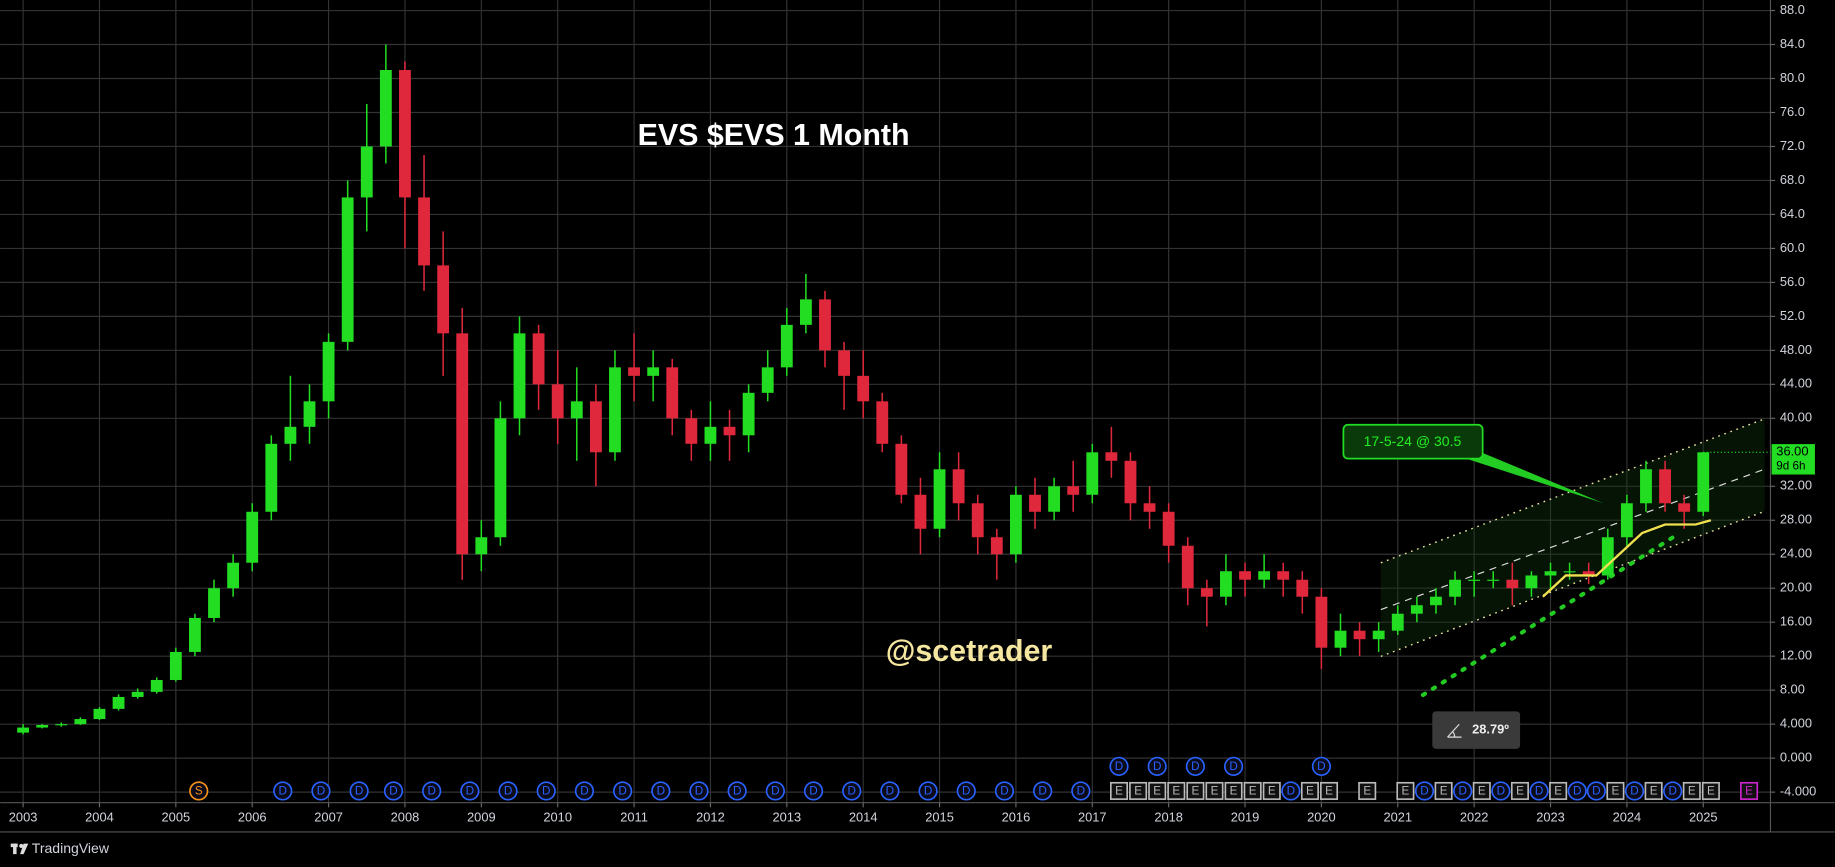  Describe the element at coordinates (939, 816) in the screenshot. I see `x-tick-label: 2015` at that location.